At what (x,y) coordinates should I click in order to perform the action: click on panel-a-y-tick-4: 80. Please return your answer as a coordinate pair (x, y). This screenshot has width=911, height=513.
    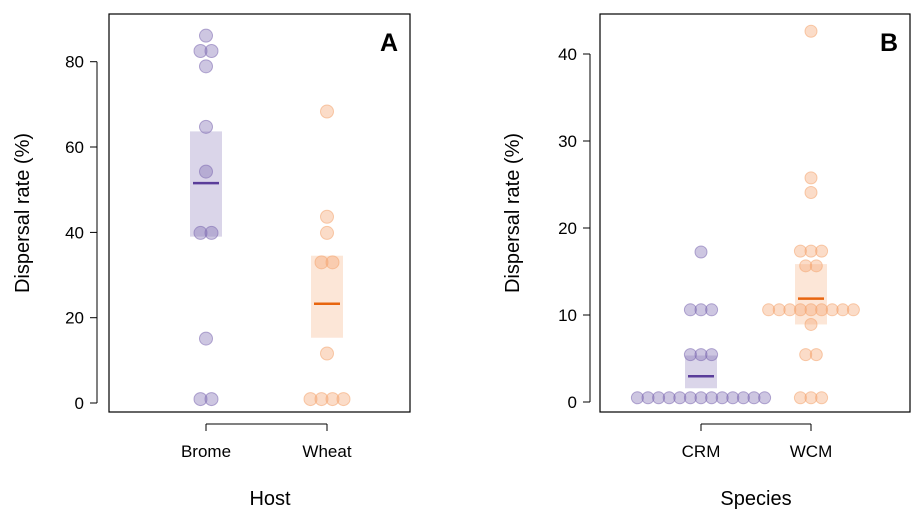
    Looking at the image, I should click on (81, 62).